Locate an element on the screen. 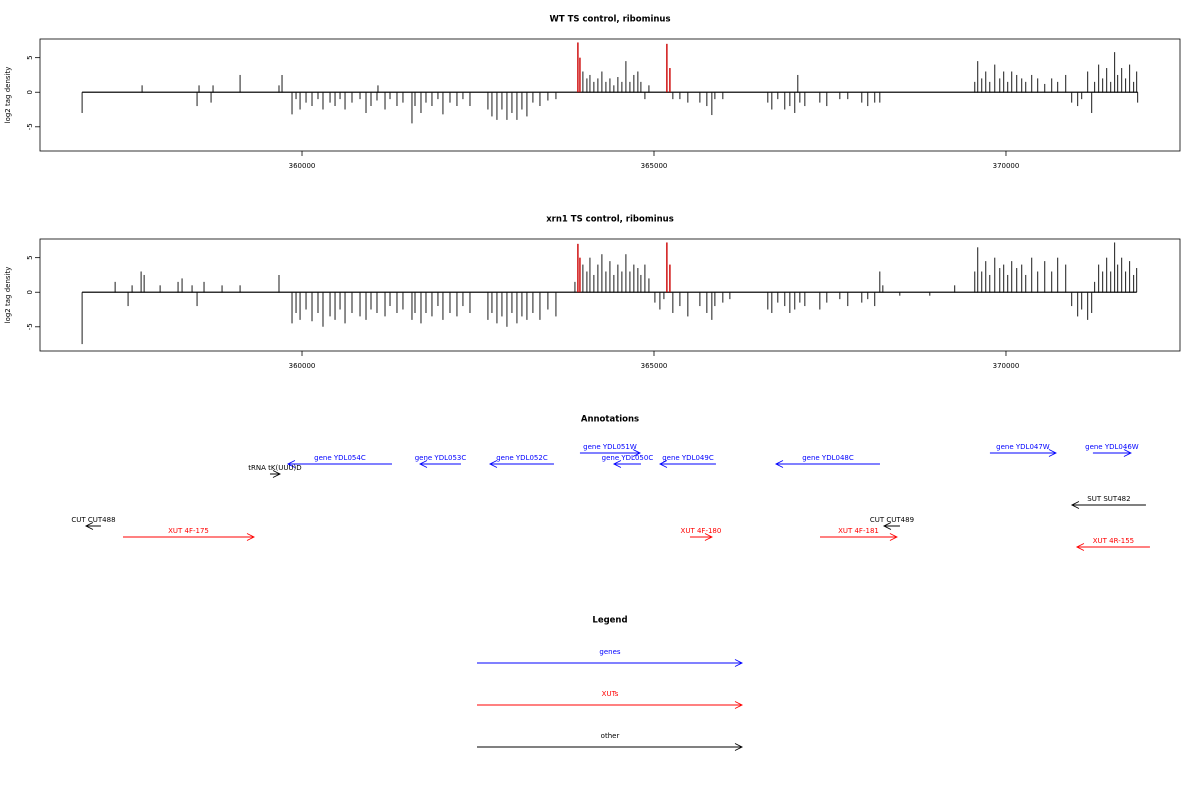  legend-label: other is located at coordinates (610, 736).